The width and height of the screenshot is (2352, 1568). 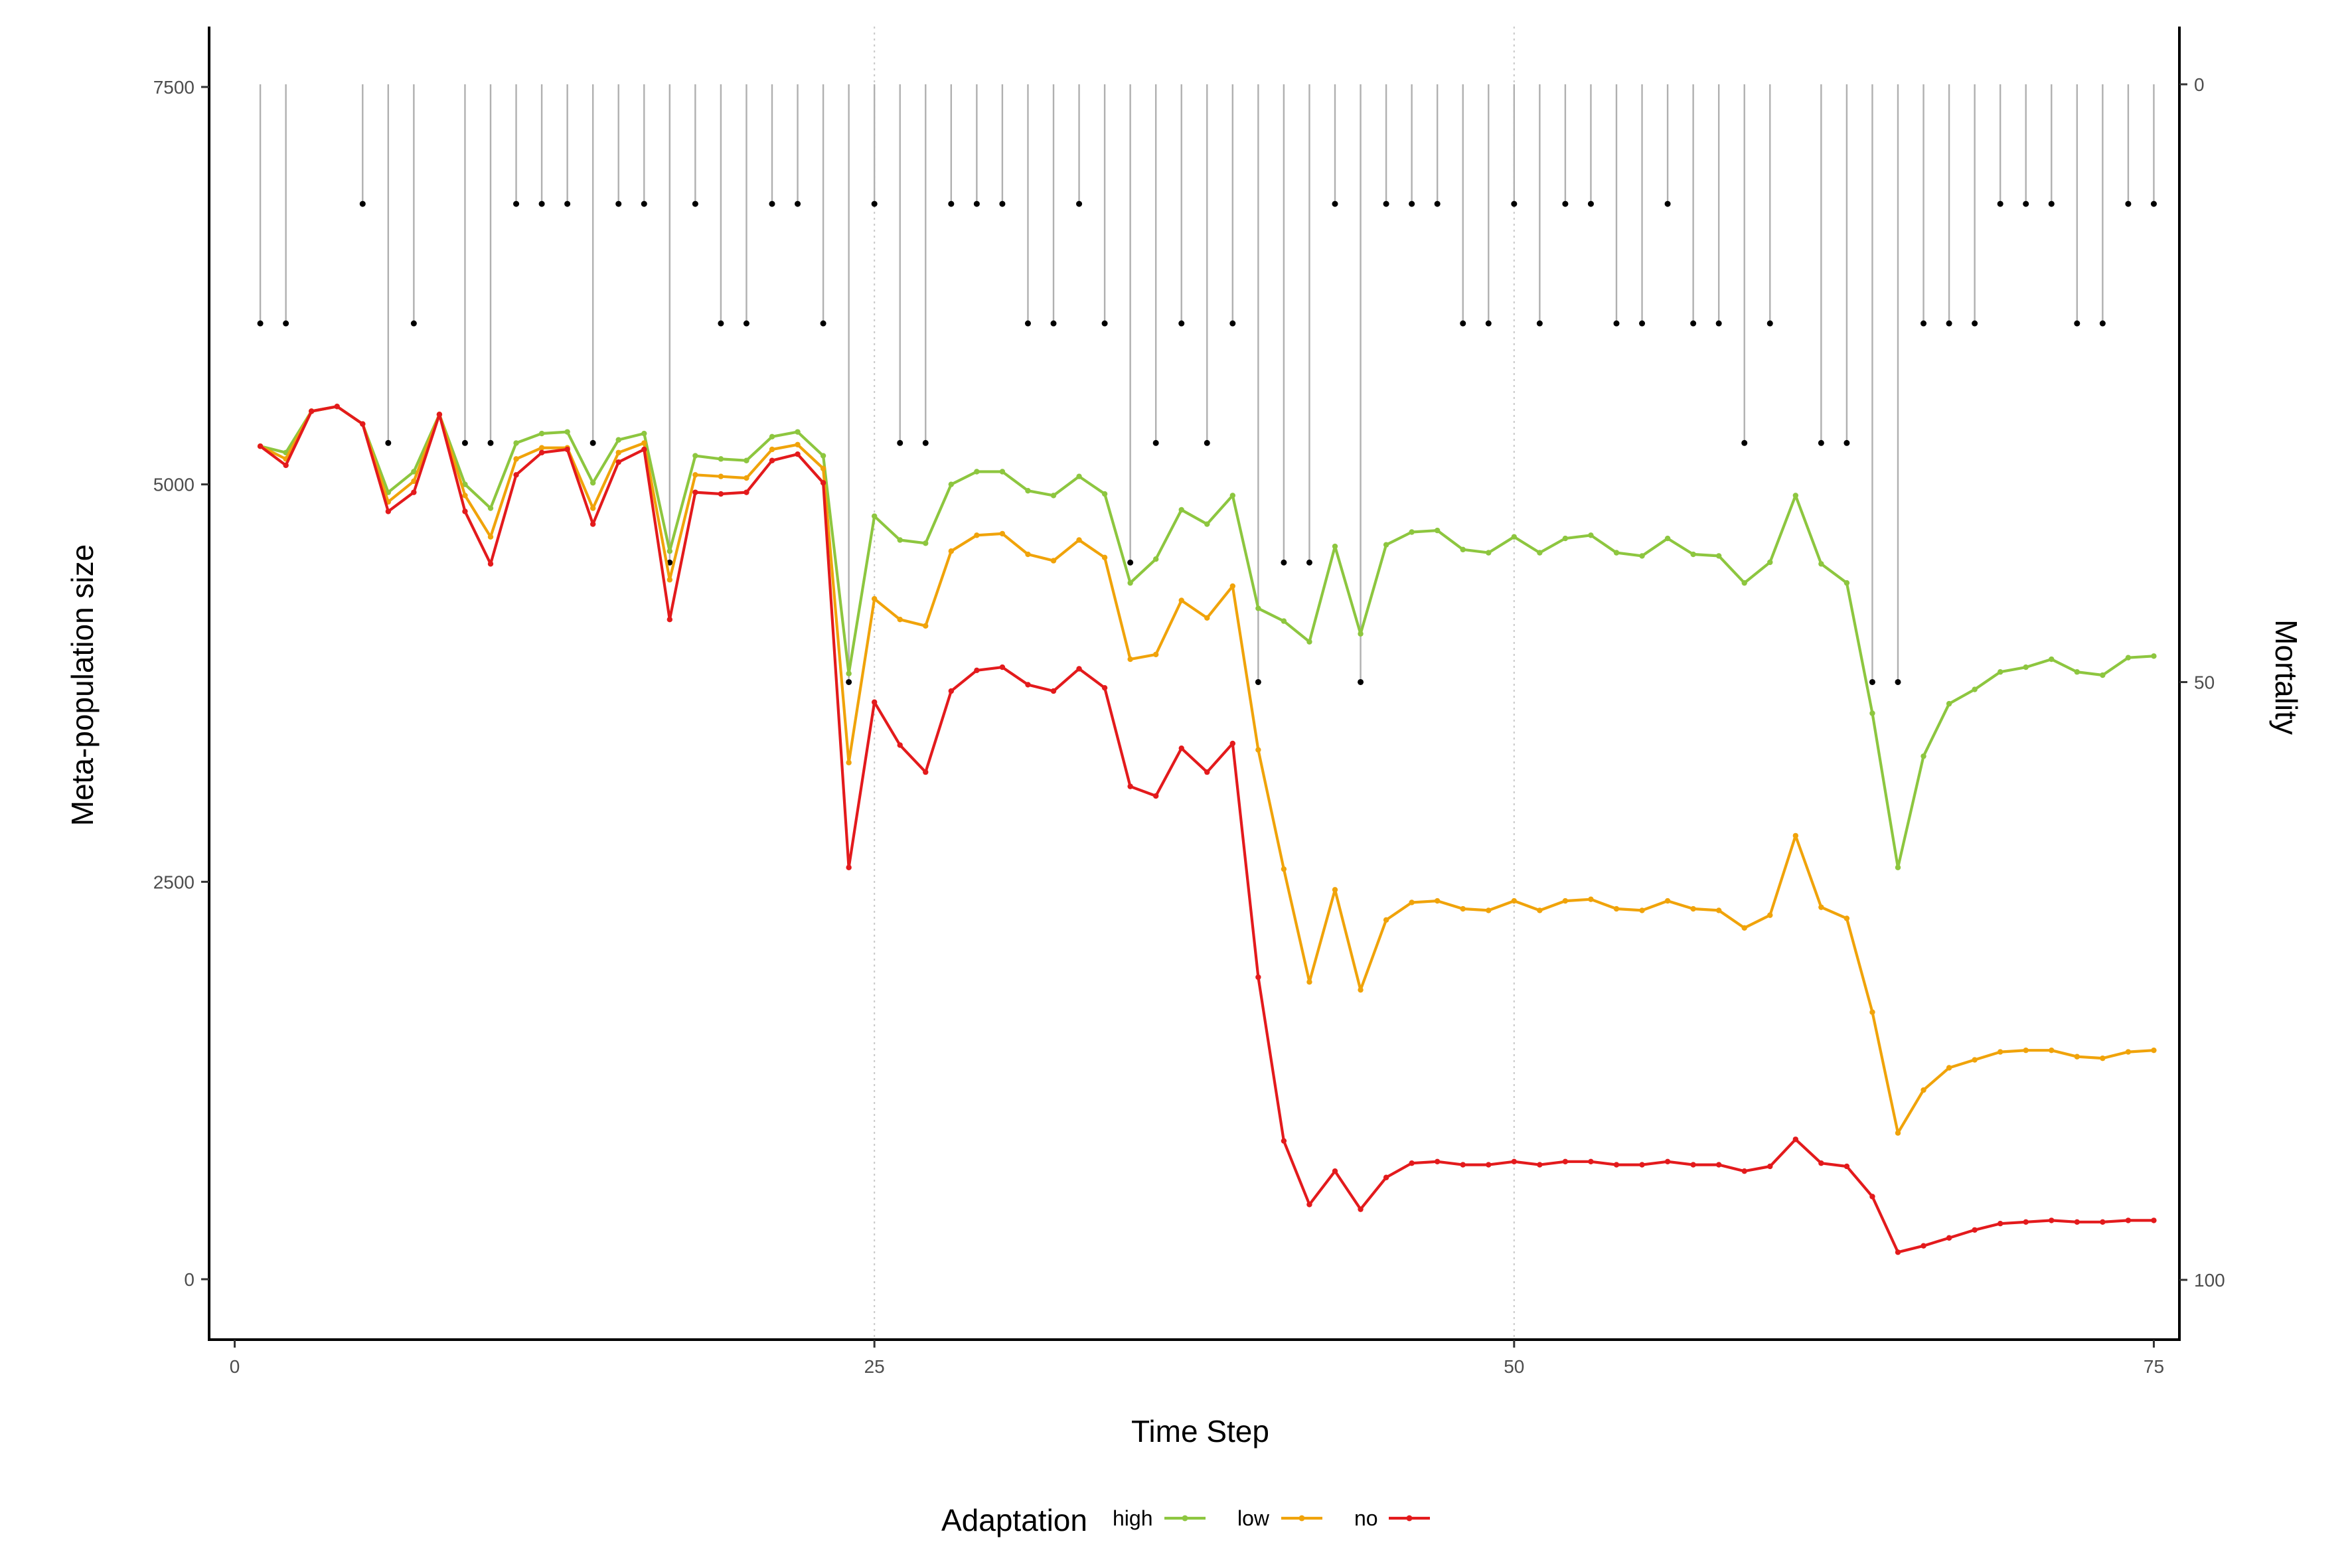 I want to click on legend-title: Adaptation, so click(x=1014, y=1520).